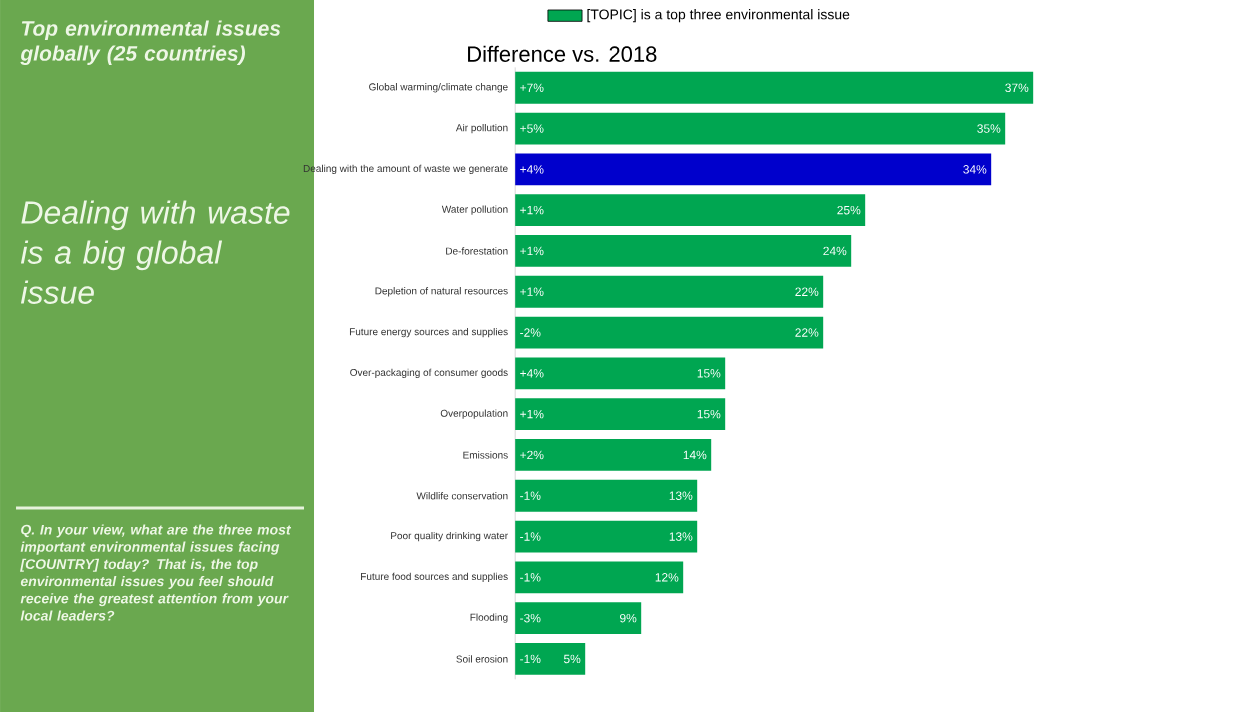  Describe the element at coordinates (150, 42) in the screenshot. I see `text: Top environmental issues globally (25 countries)` at that location.